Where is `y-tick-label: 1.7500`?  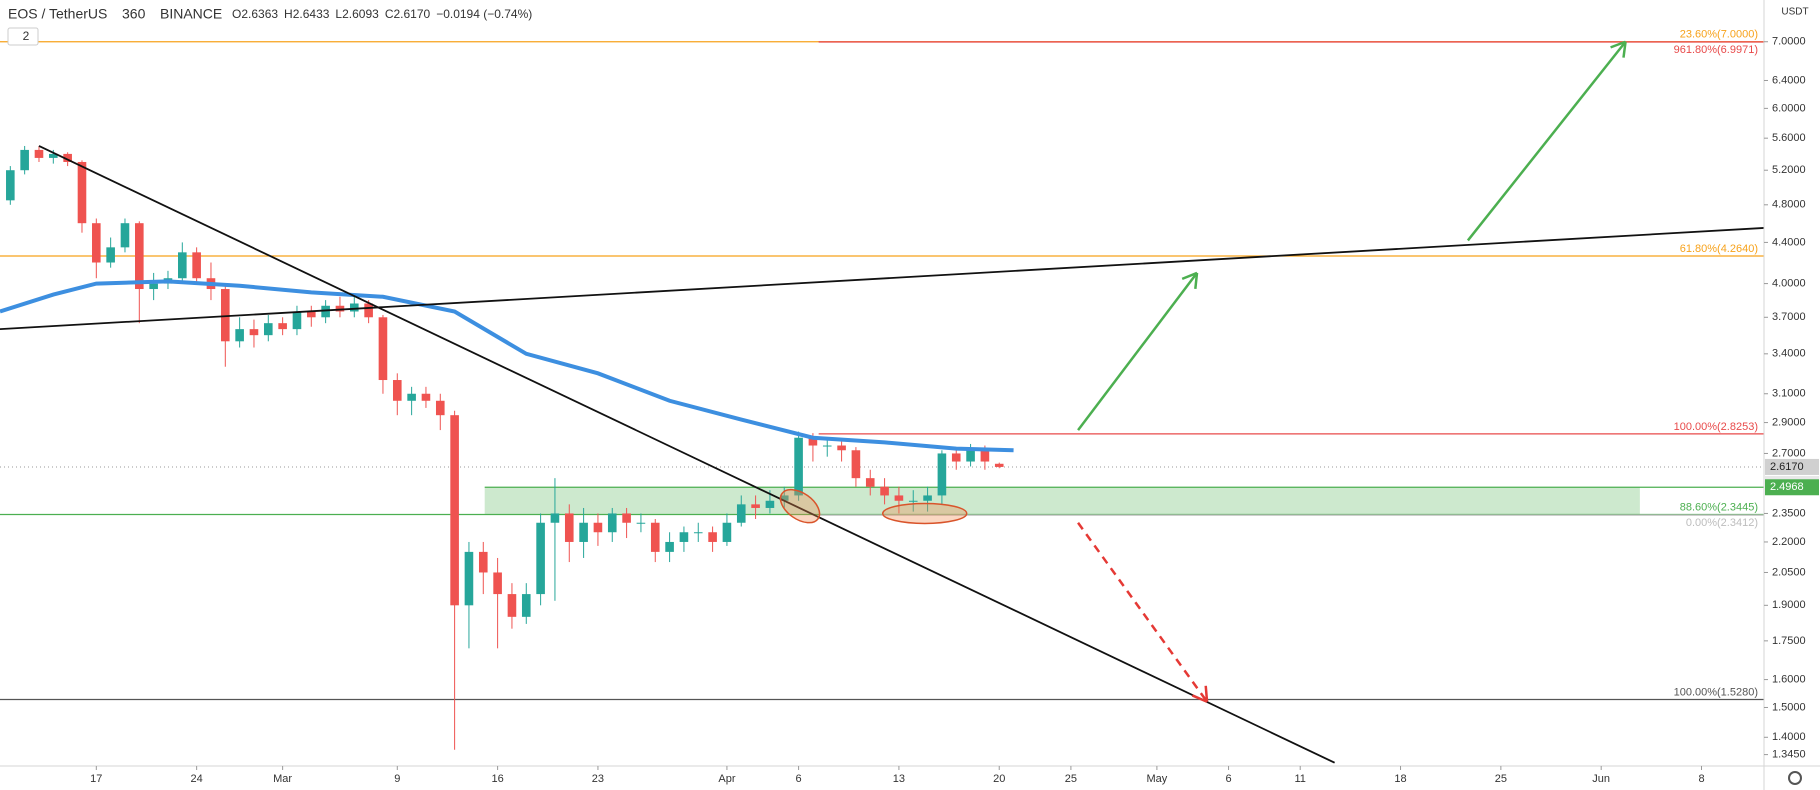 y-tick-label: 1.7500 is located at coordinates (1789, 641).